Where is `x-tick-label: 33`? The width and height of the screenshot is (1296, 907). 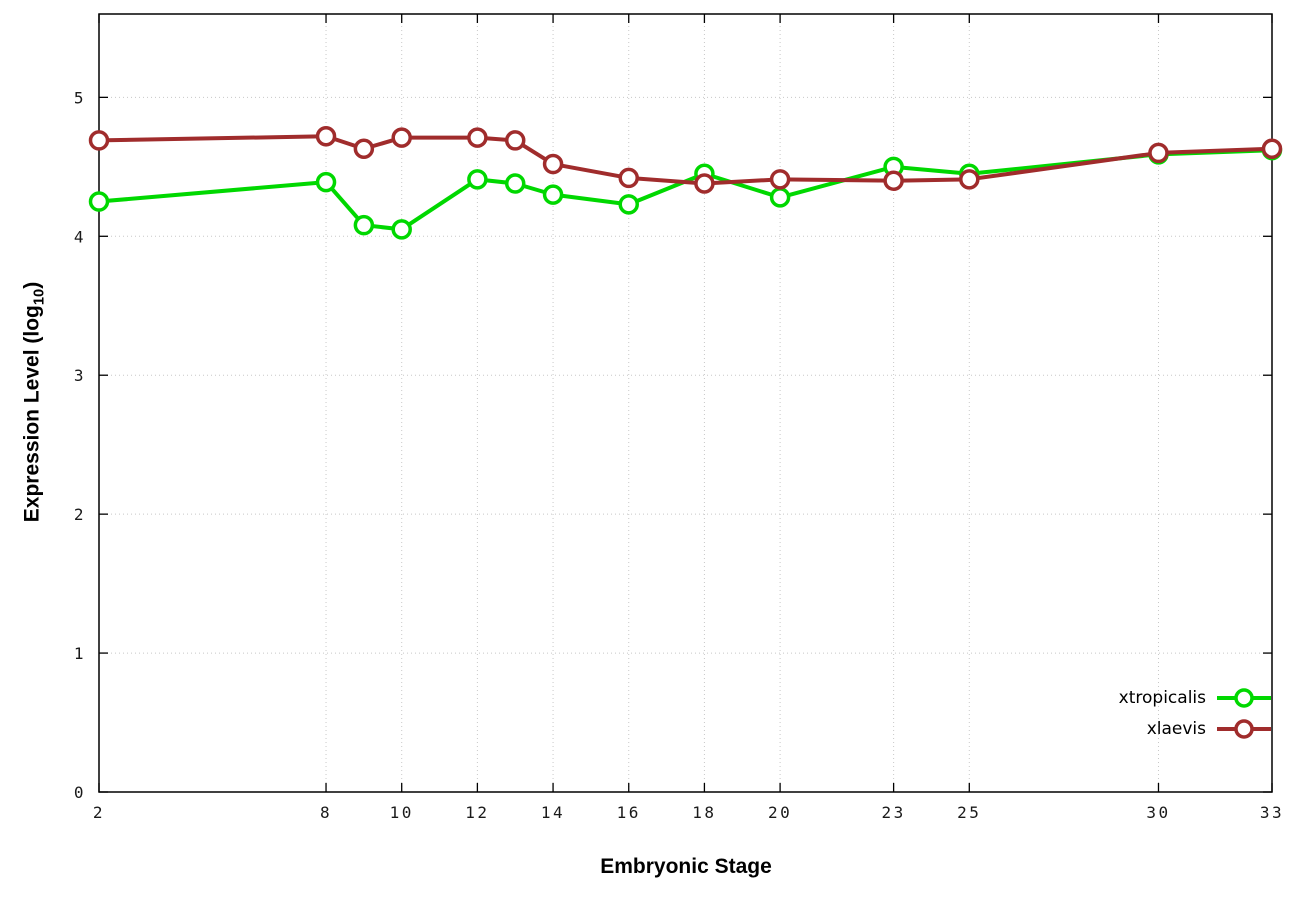
x-tick-label: 33 is located at coordinates (1272, 812).